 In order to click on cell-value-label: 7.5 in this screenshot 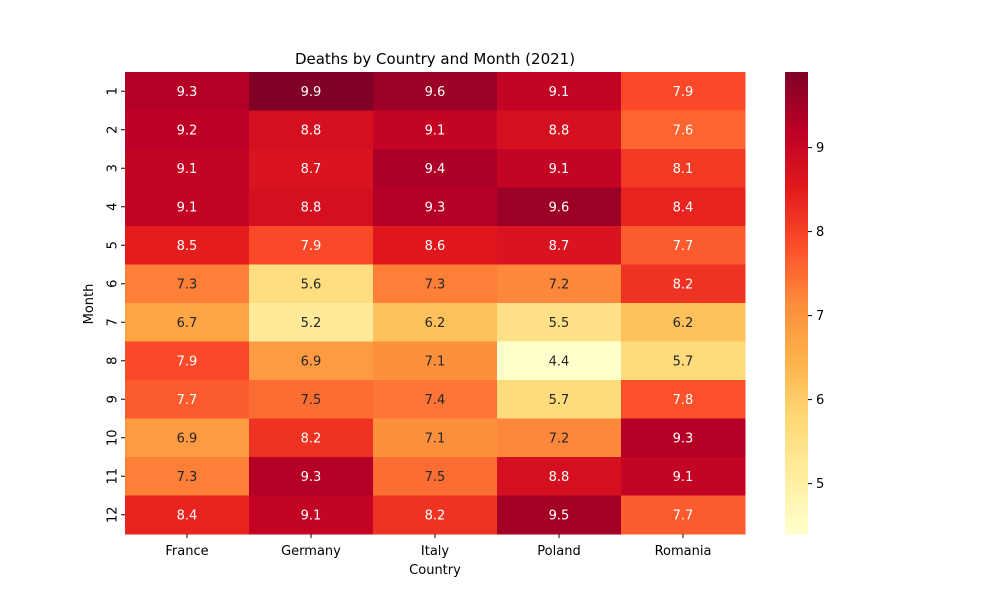, I will do `click(435, 477)`.